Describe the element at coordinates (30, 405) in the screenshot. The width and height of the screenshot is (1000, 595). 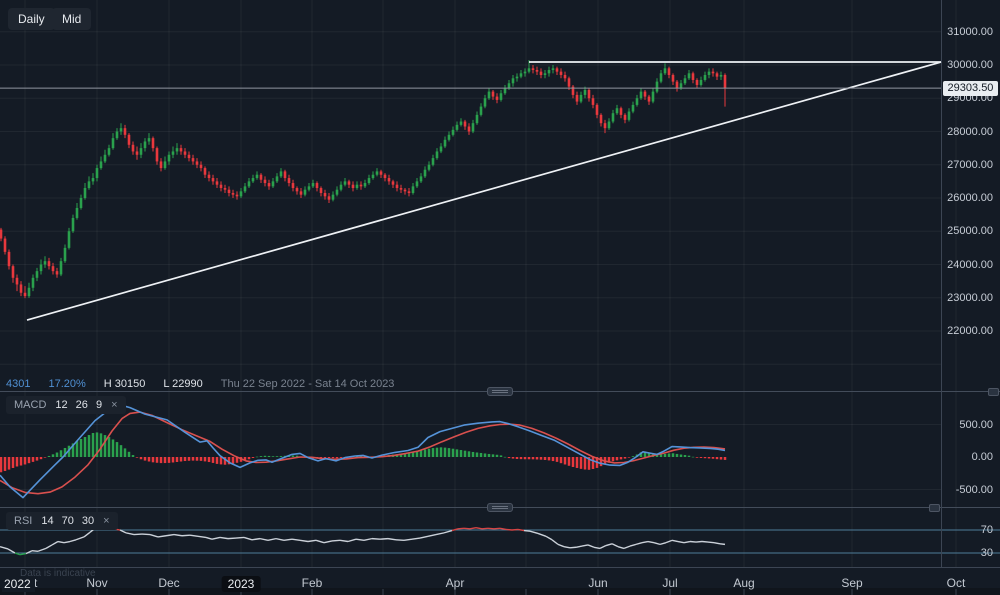
I see `macd-label: MACD` at that location.